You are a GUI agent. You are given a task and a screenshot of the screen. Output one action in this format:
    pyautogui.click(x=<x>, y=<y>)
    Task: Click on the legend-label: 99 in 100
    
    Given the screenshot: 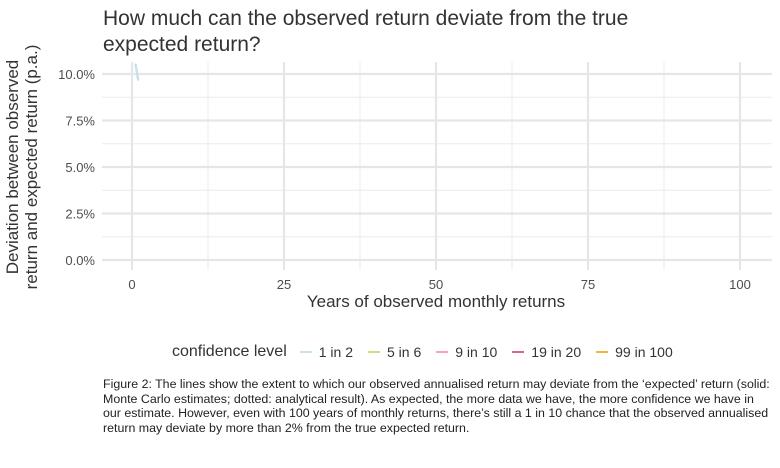 What is the action you would take?
    pyautogui.click(x=644, y=352)
    